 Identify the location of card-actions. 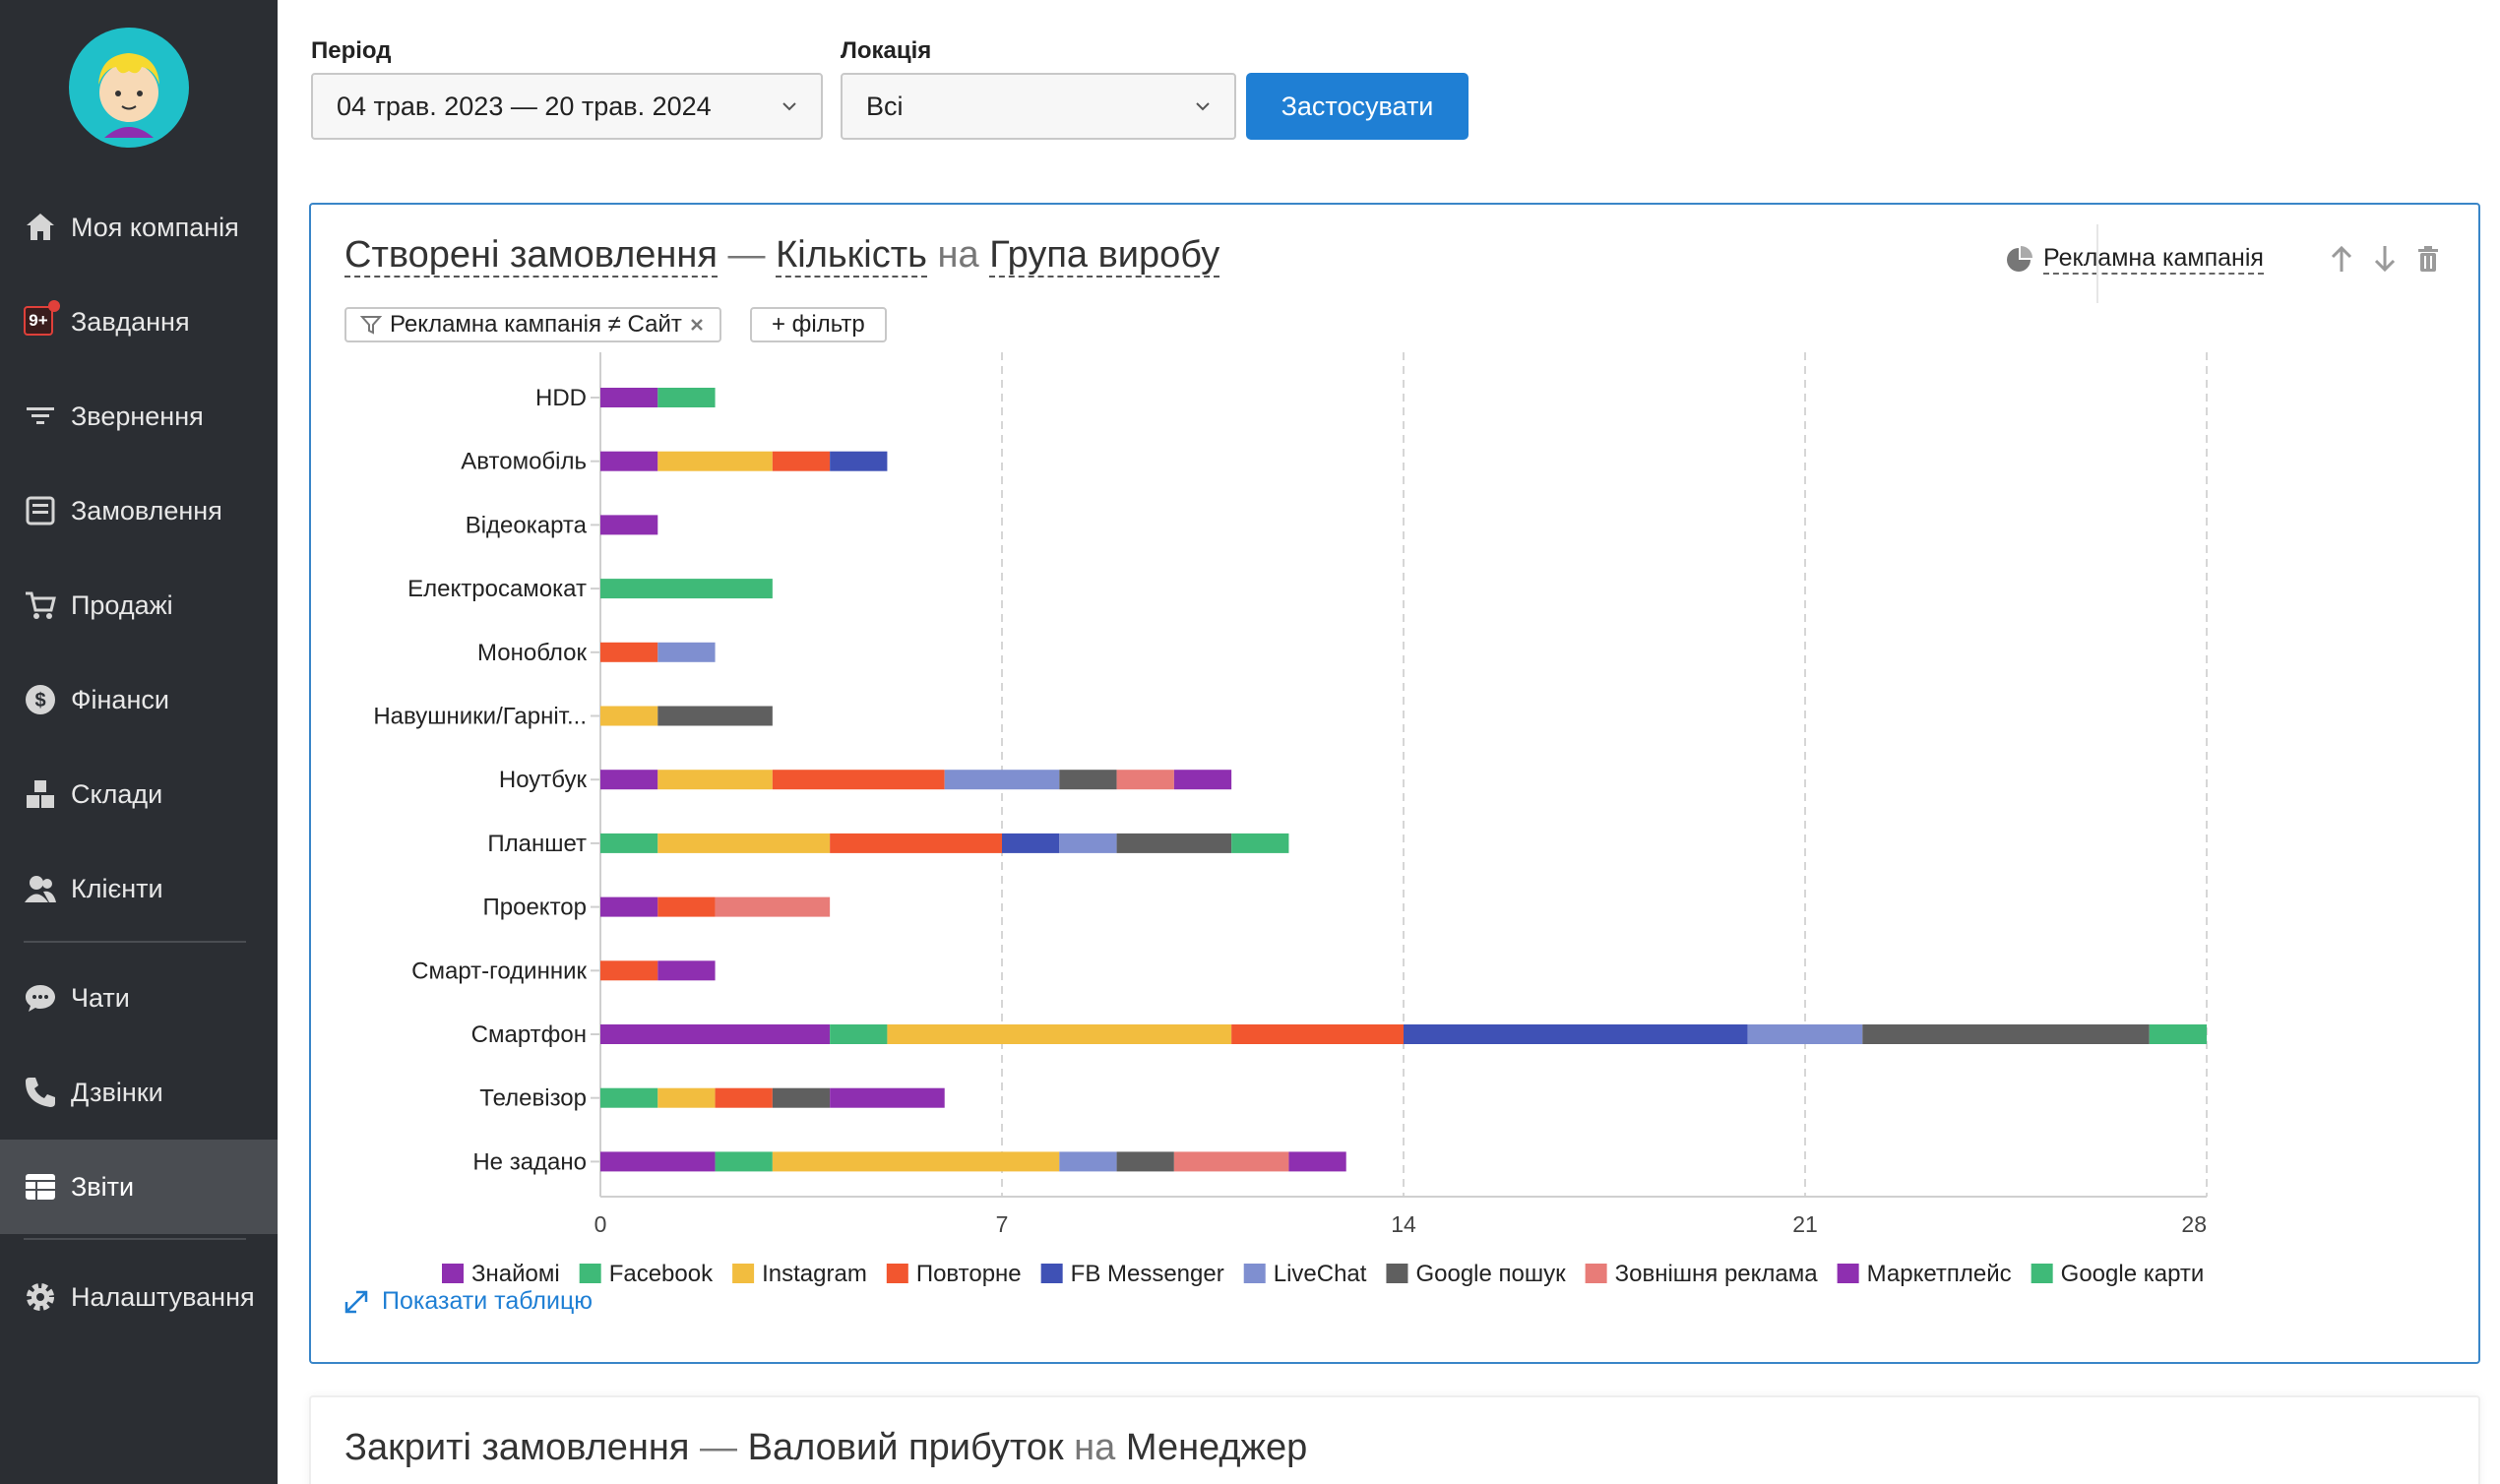
(2385, 259).